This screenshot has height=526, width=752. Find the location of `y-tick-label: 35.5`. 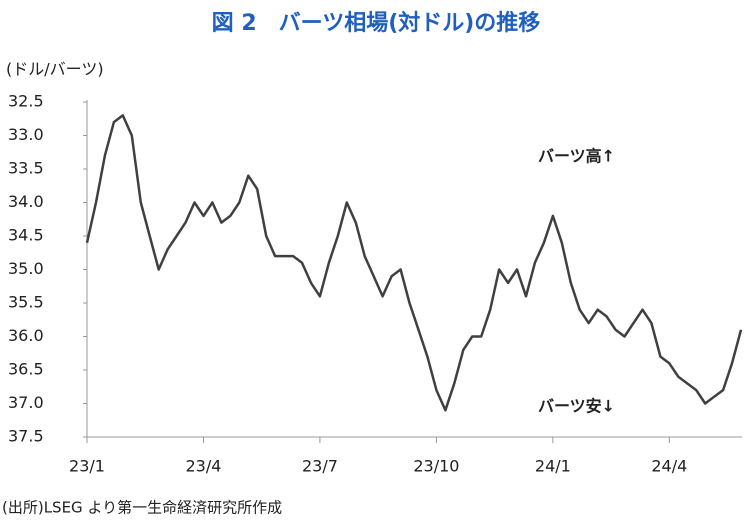

y-tick-label: 35.5 is located at coordinates (26, 302).